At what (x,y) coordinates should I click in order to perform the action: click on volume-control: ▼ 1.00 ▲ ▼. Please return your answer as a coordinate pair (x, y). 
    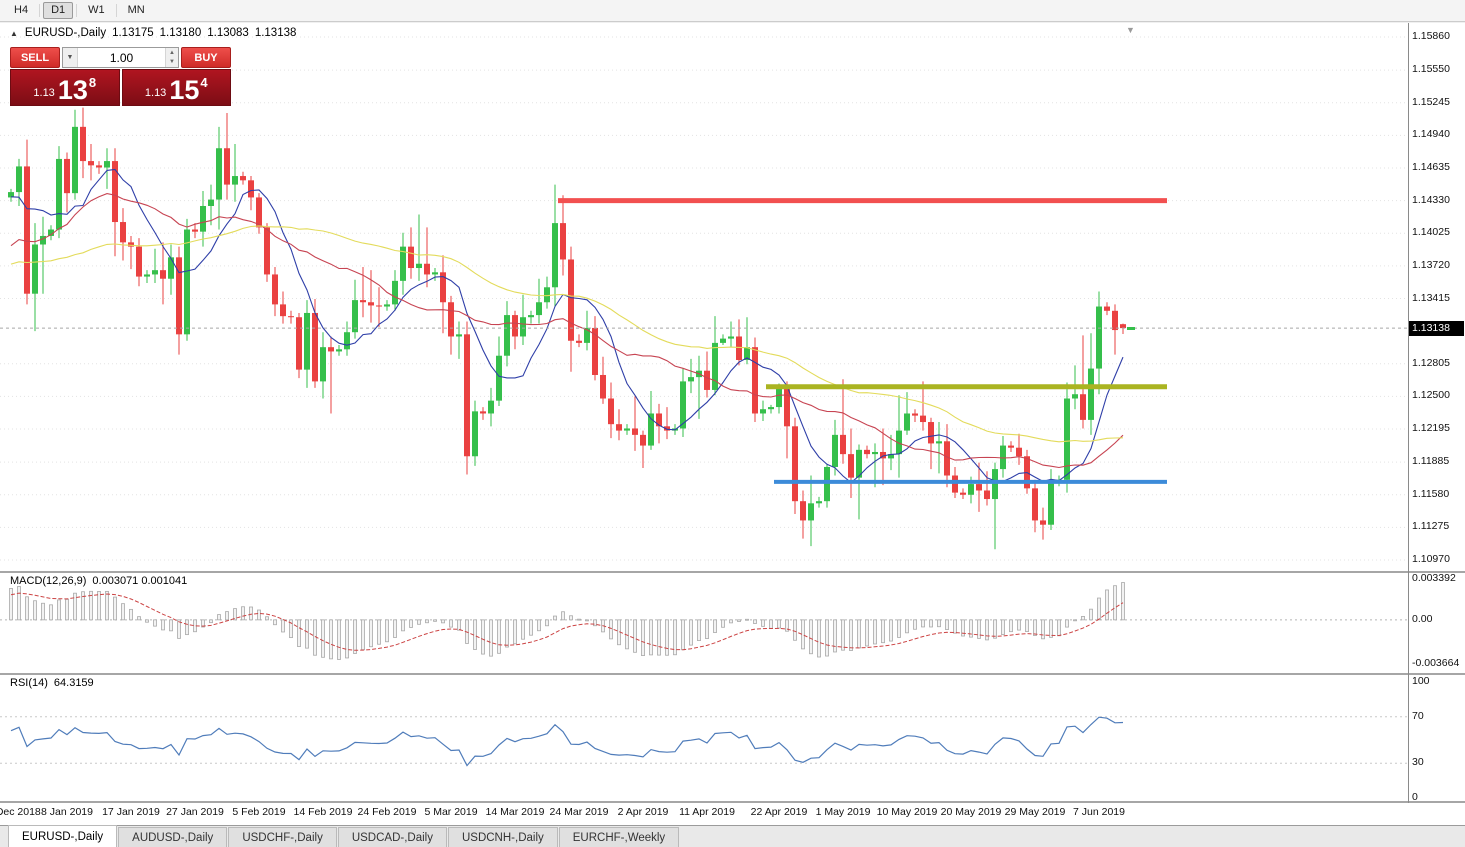
    Looking at the image, I should click on (120, 57).